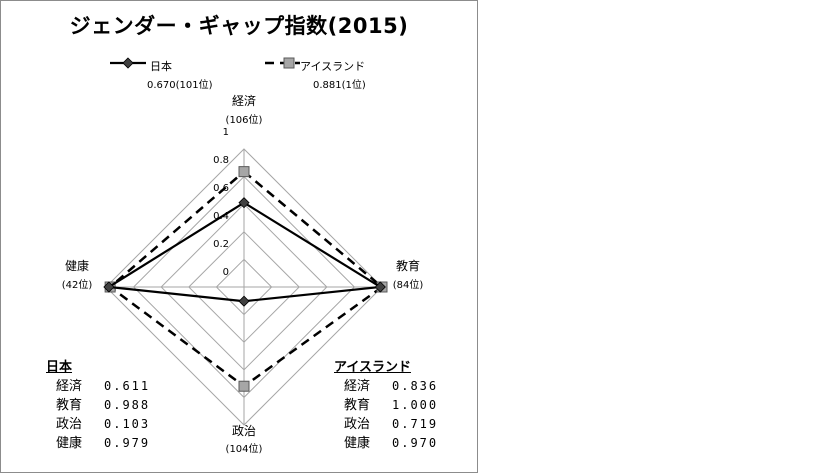 The width and height of the screenshot is (829, 475). Describe the element at coordinates (339, 85) in the screenshot. I see `legend-score-iceland: 0.881(1位)` at that location.